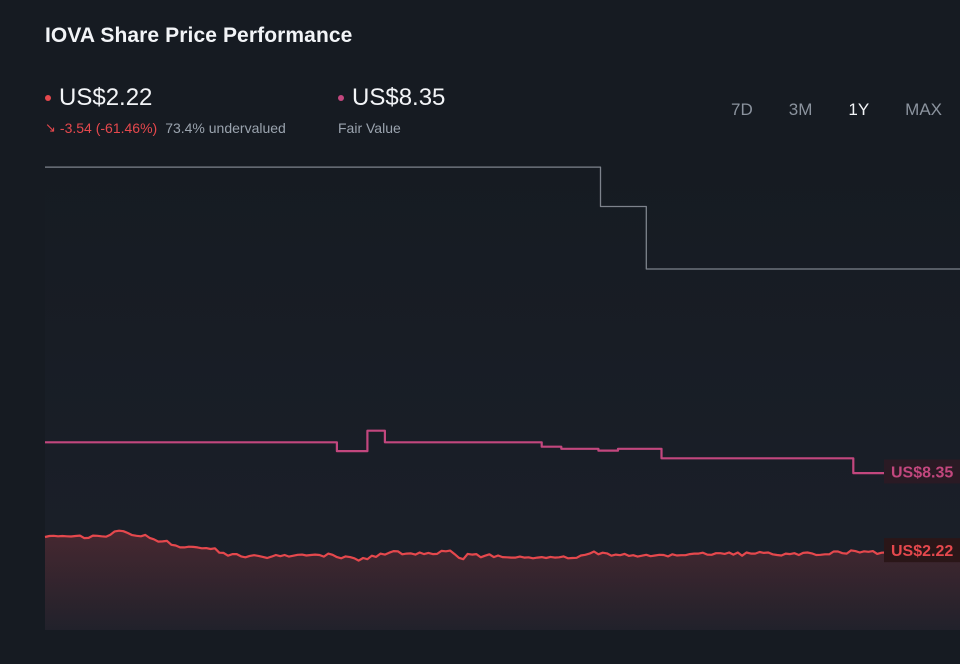  Describe the element at coordinates (502, 545) in the screenshot. I see `price-line` at that location.